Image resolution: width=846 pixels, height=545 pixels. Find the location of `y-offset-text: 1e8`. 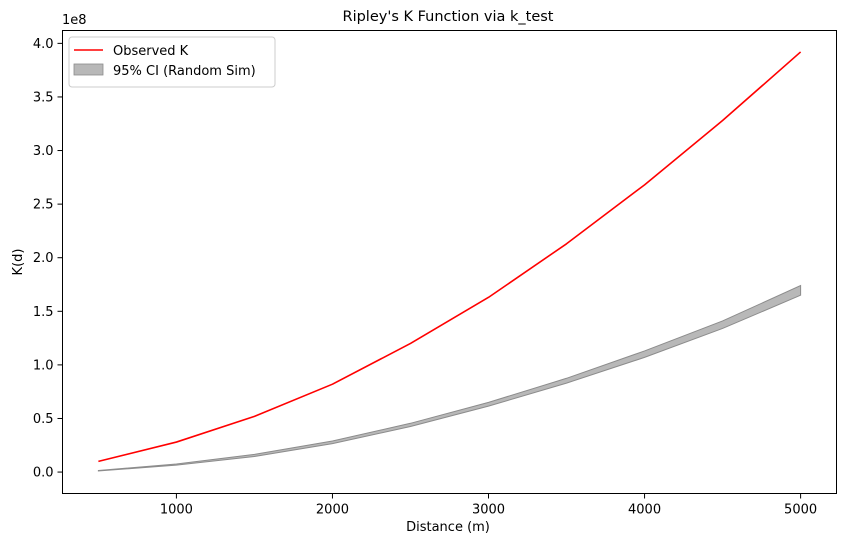

y-offset-text: 1e8 is located at coordinates (74, 20).